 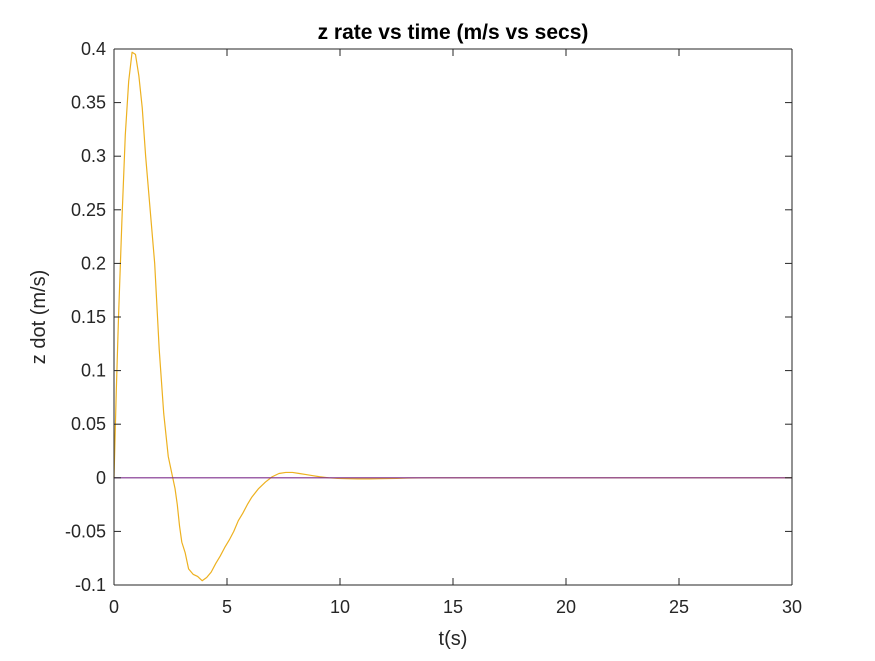 What do you see at coordinates (101, 478) in the screenshot?
I see `y-tick-label: 0` at bounding box center [101, 478].